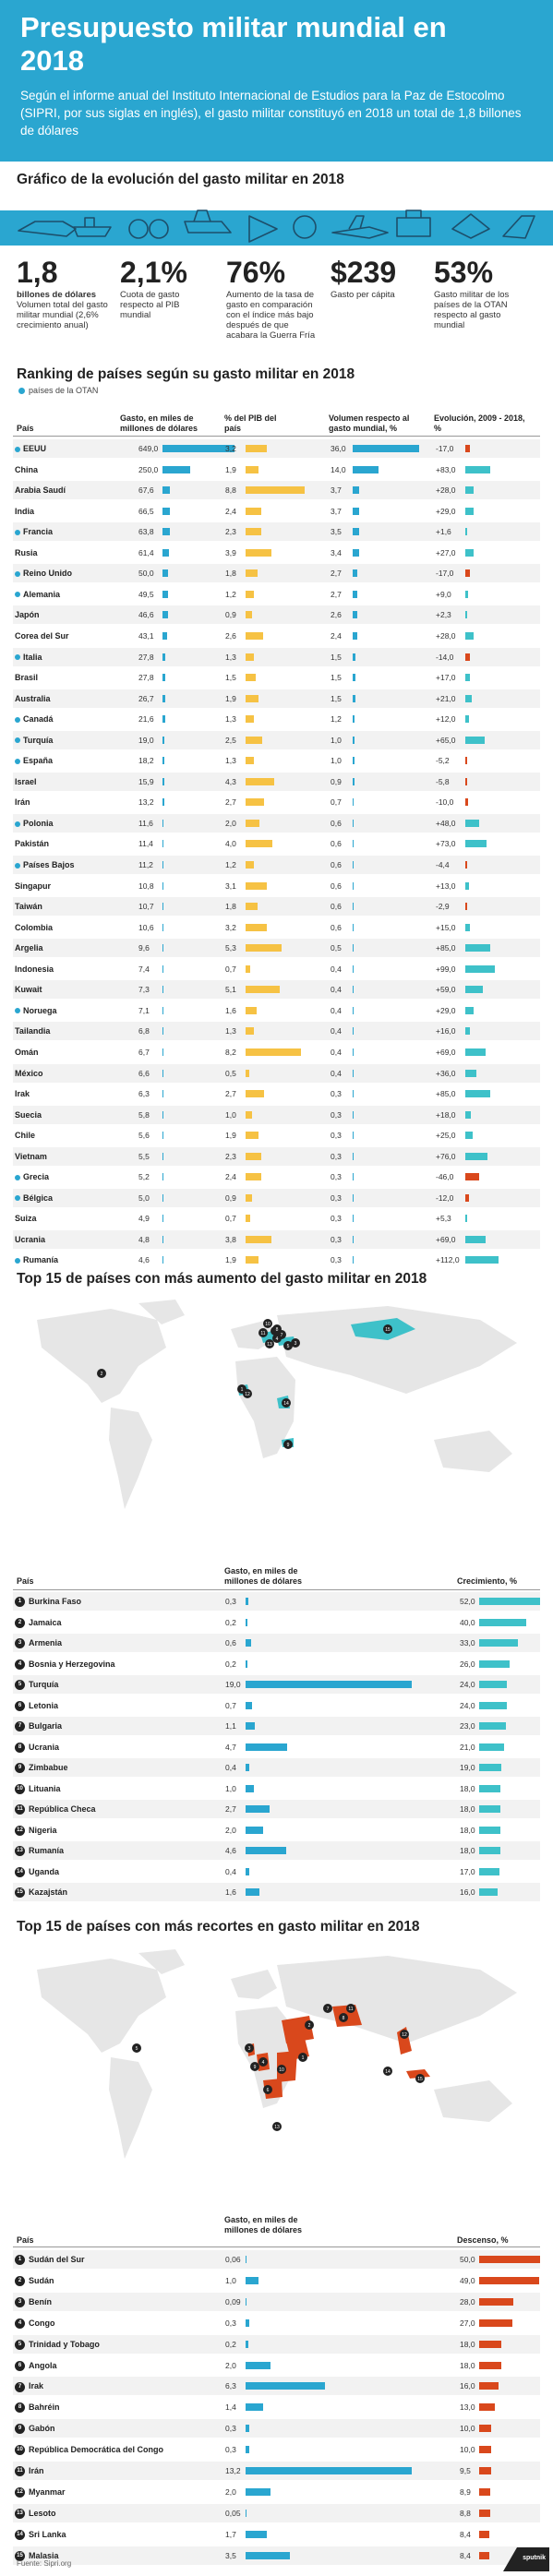 This screenshot has height=2576, width=553. I want to click on table-row: Brasil 27,8 1,5 1,5 +17,0, so click(276, 678).